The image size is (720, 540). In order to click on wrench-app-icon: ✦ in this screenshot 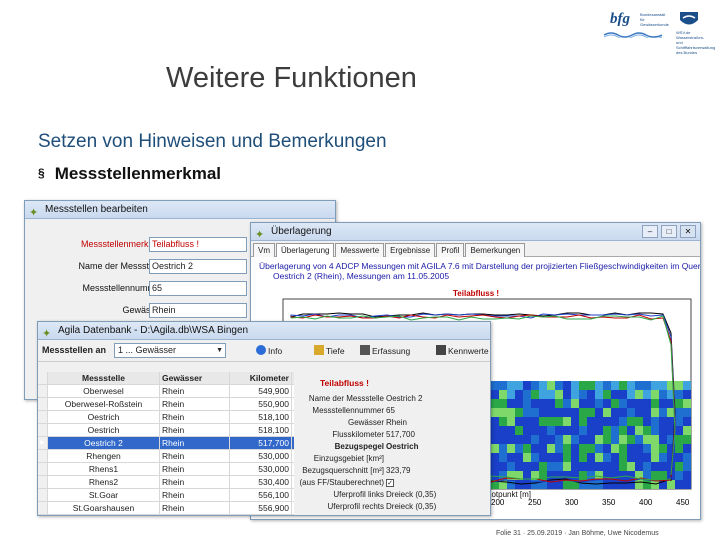, I will do `click(34, 213)`.